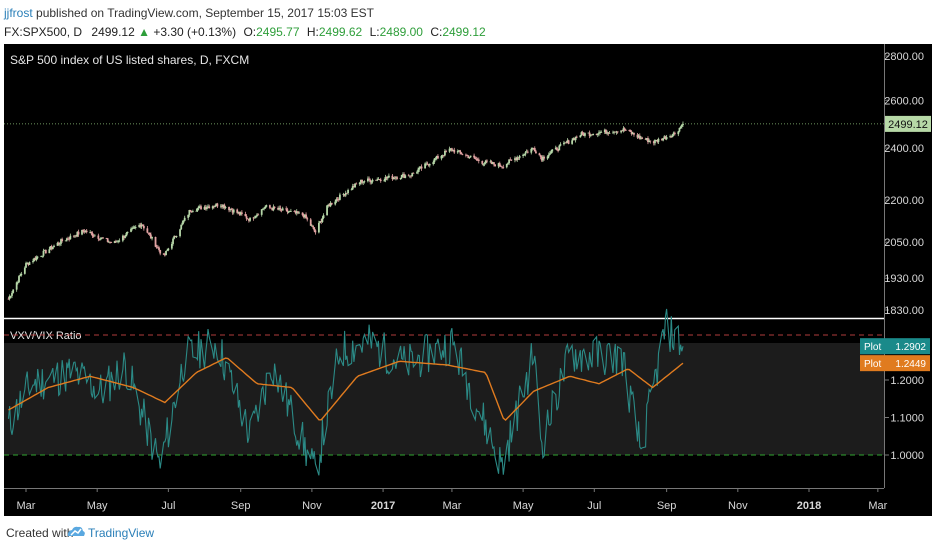 This screenshot has width=932, height=550. What do you see at coordinates (738, 506) in the screenshot?
I see `time-tick-label: Nov` at bounding box center [738, 506].